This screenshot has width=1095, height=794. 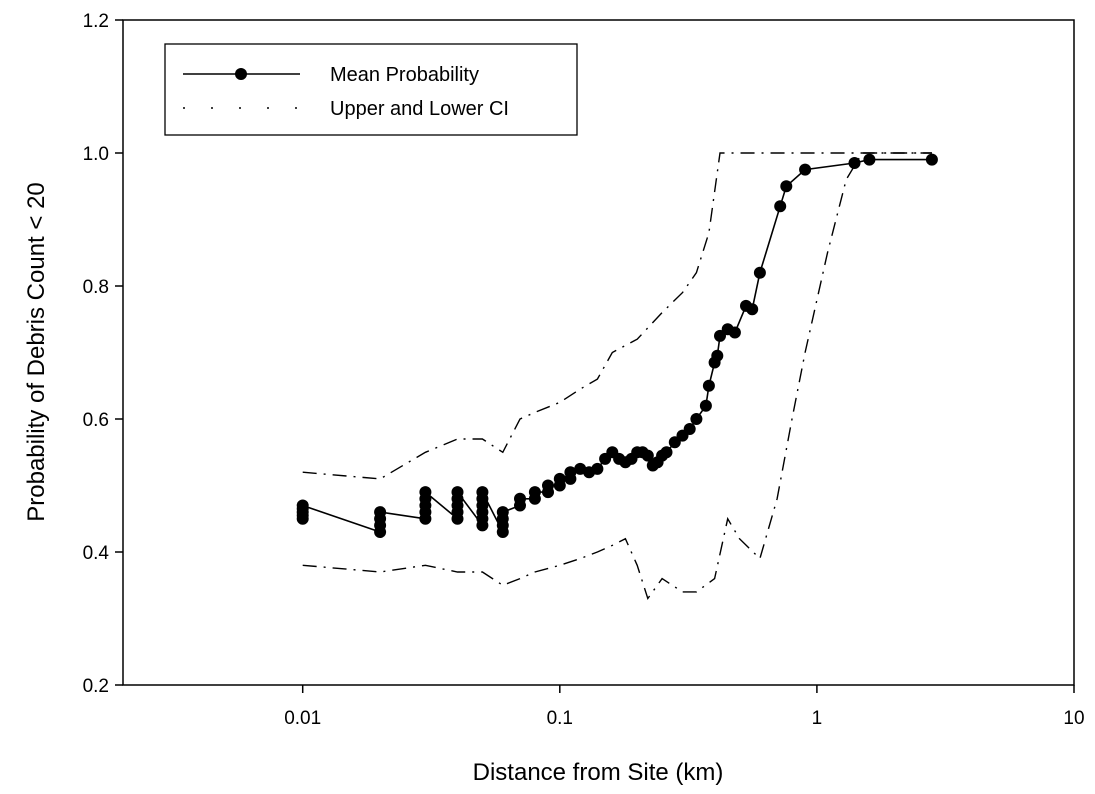 I want to click on y-tick-label: 1.0, so click(x=96, y=154).